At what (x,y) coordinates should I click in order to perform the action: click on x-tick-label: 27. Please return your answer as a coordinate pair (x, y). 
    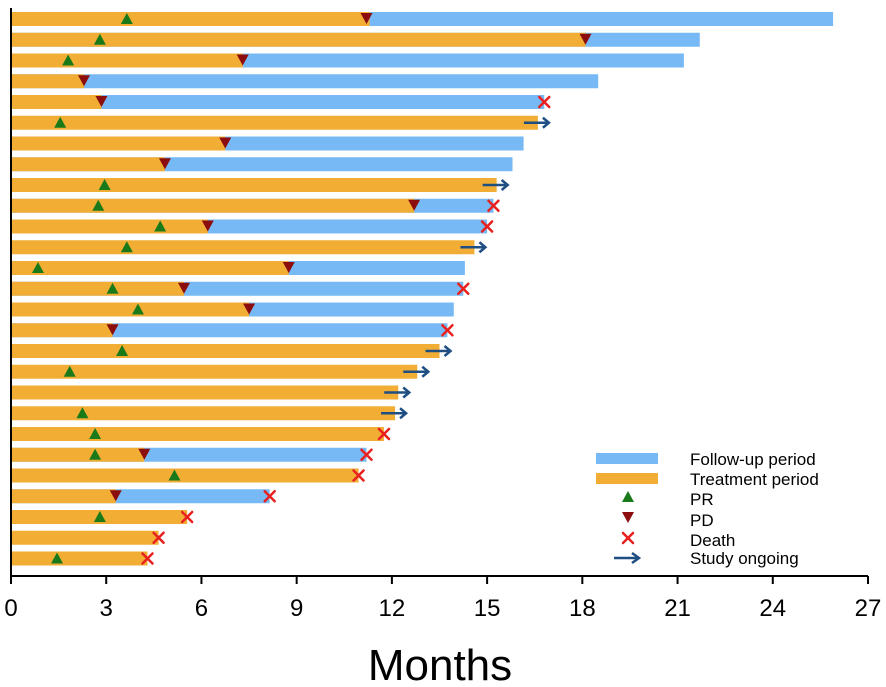
    Looking at the image, I should click on (868, 608).